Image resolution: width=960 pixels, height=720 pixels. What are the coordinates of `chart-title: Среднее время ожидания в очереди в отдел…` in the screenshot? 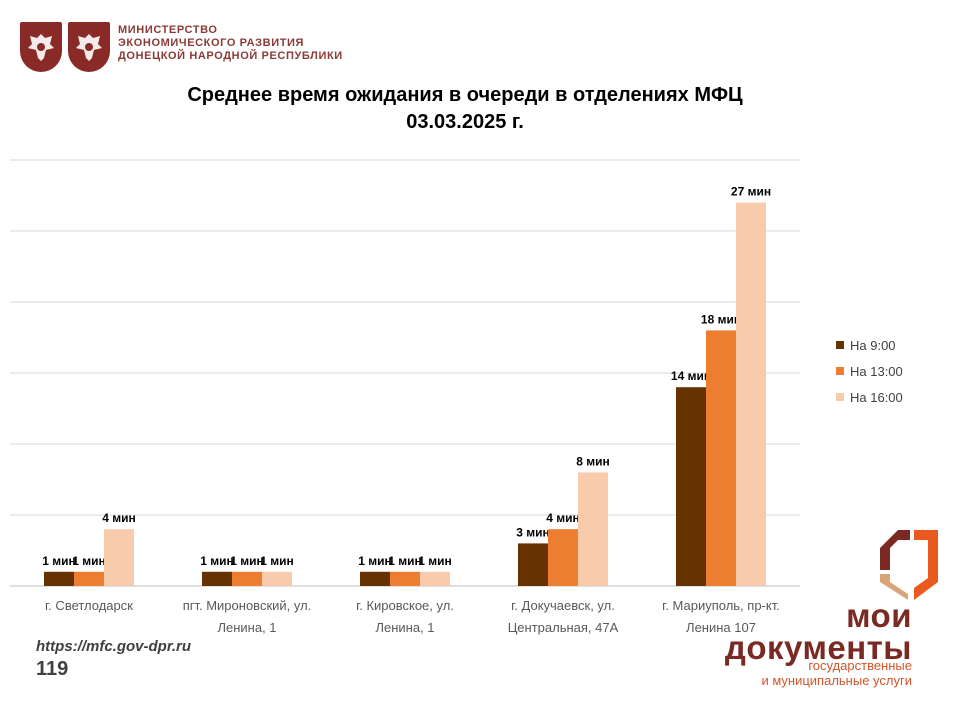 It's located at (465, 109).